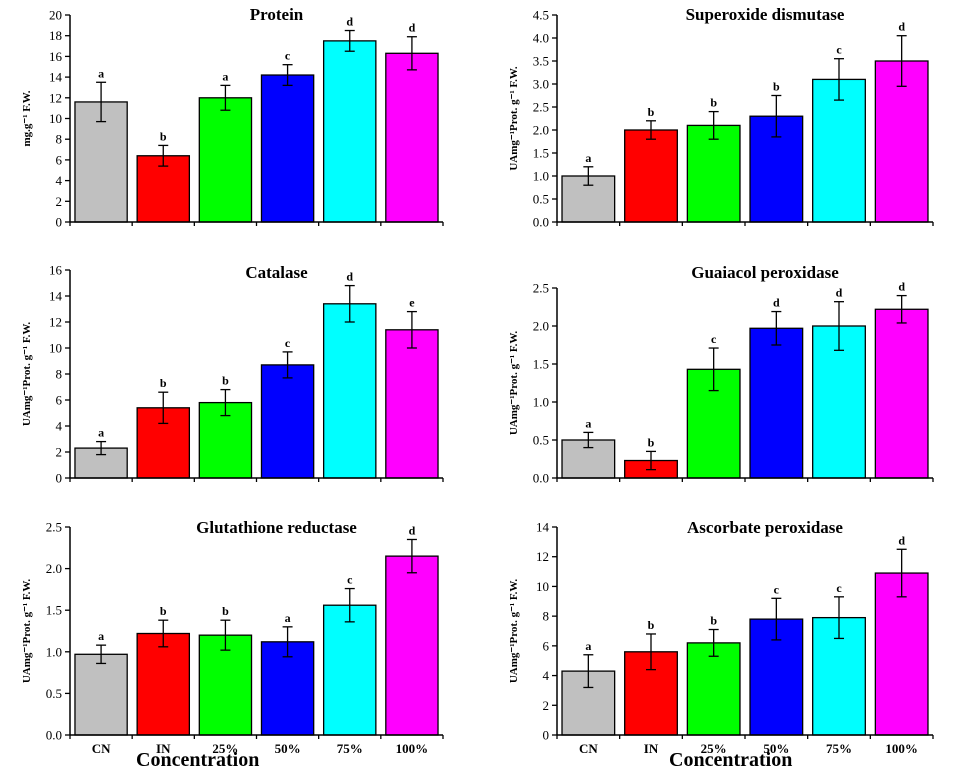 Image resolution: width=957 pixels, height=774 pixels. I want to click on y-tick-label: 18, so click(55, 35).